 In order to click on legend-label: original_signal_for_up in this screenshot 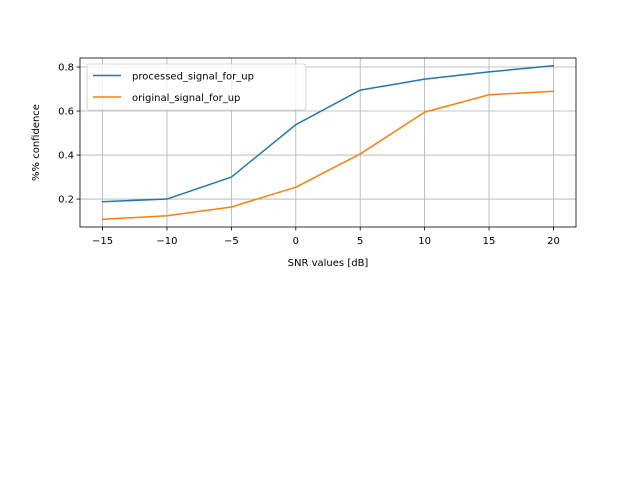, I will do `click(186, 98)`.